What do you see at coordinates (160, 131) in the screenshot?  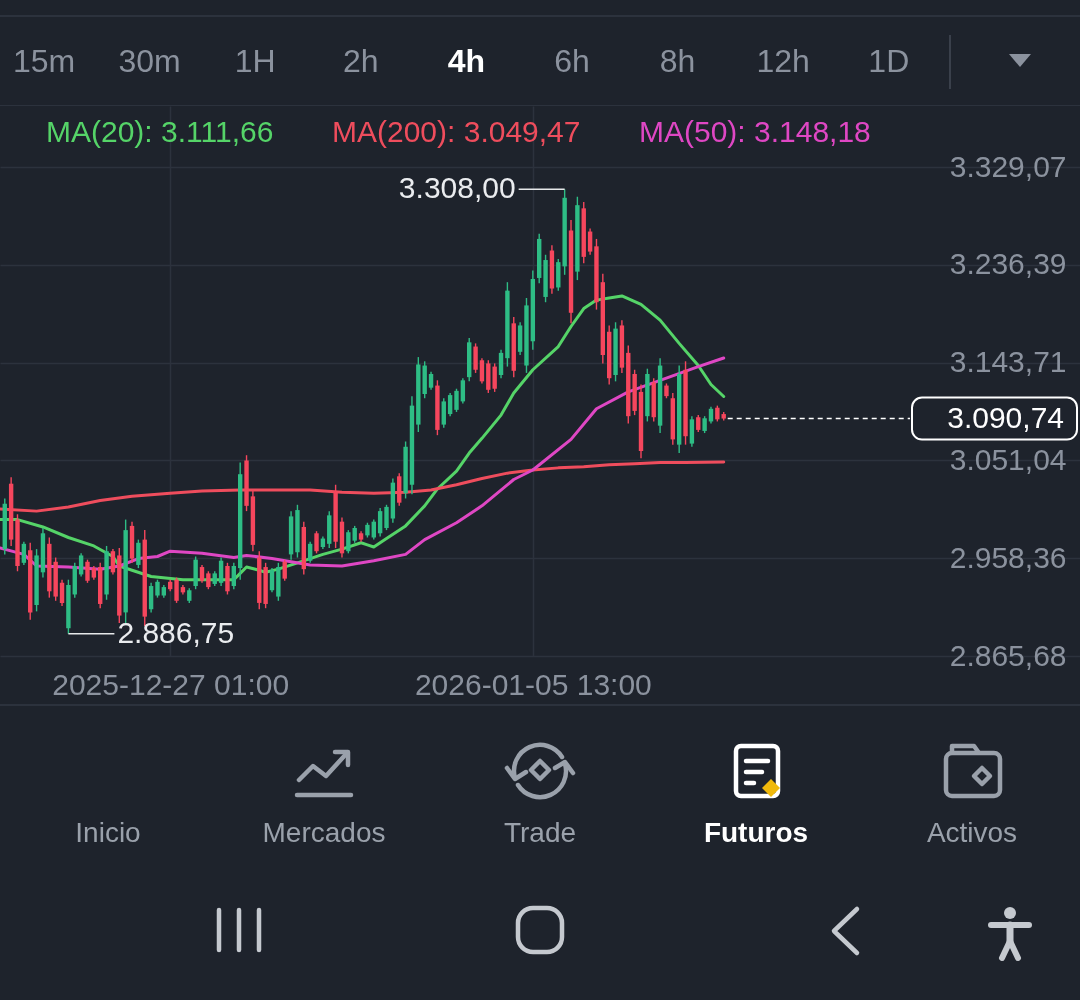 I see `text: MA(20): 3.111,66` at bounding box center [160, 131].